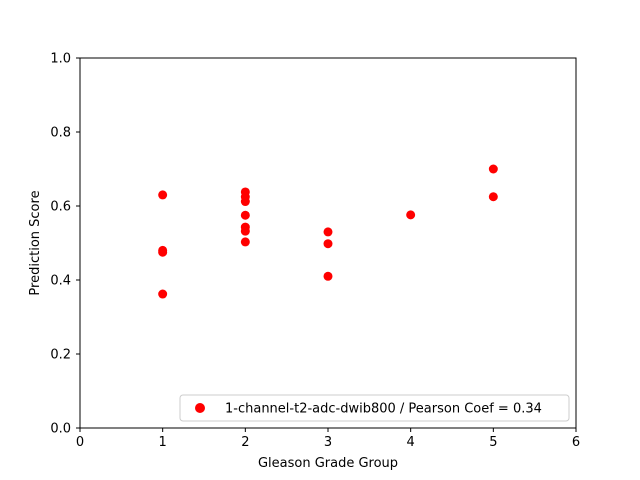  What do you see at coordinates (163, 442) in the screenshot?
I see `x-tick-label: 1` at bounding box center [163, 442].